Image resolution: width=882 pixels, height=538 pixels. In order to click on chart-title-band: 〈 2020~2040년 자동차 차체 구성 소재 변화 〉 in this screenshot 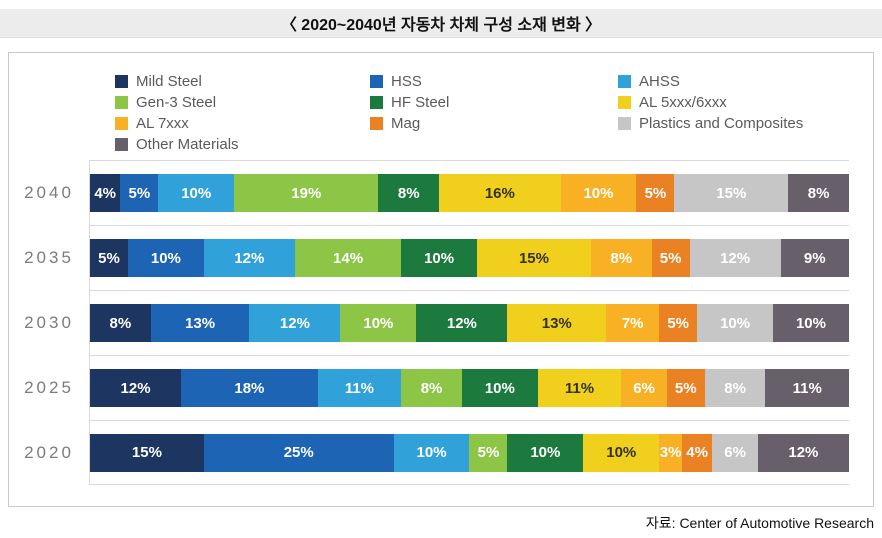, I will do `click(441, 23)`.